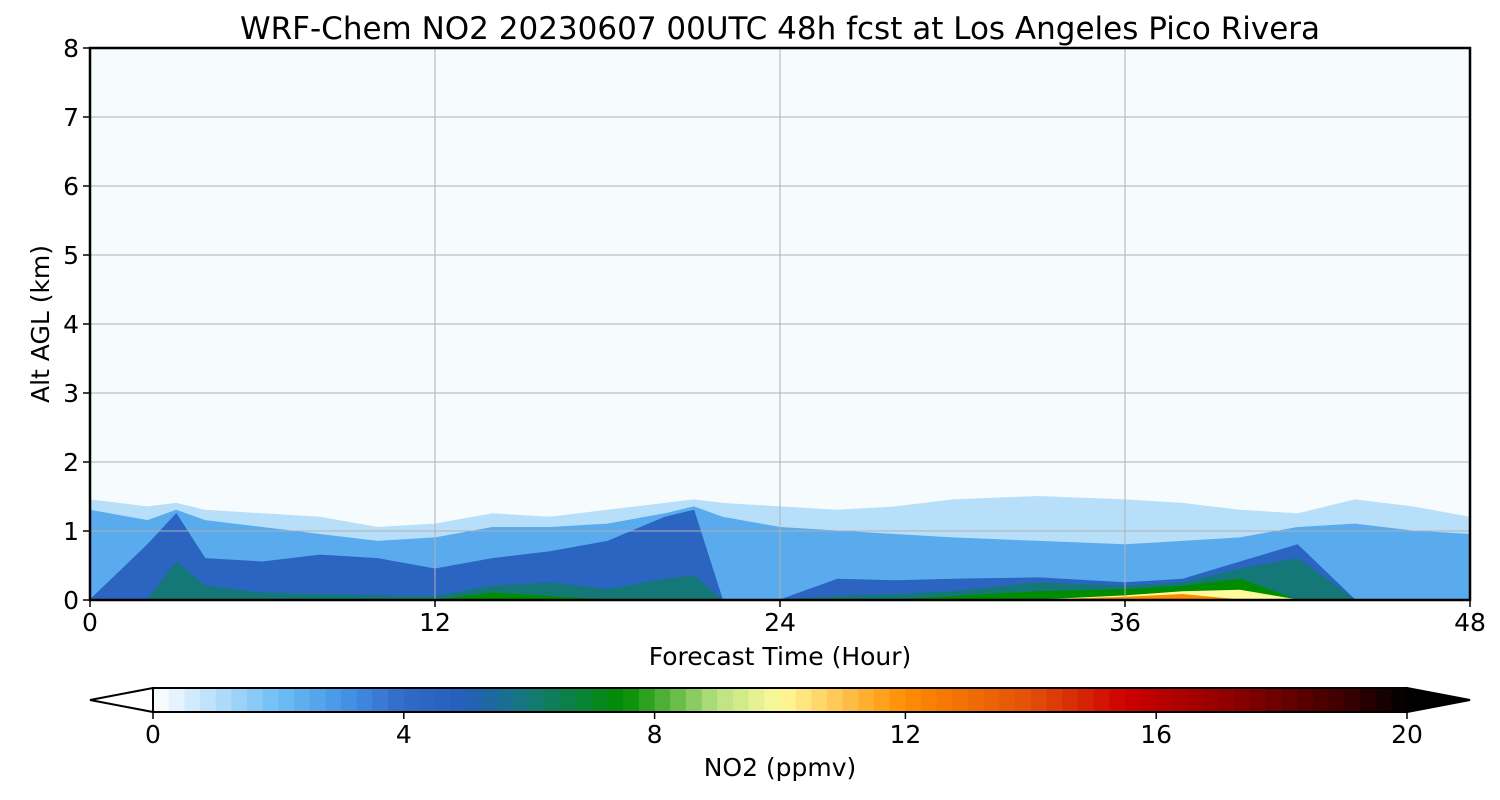 The height and width of the screenshot is (800, 1500). Describe the element at coordinates (780, 767) in the screenshot. I see `colorbar-label: NO2 (ppmv)` at that location.